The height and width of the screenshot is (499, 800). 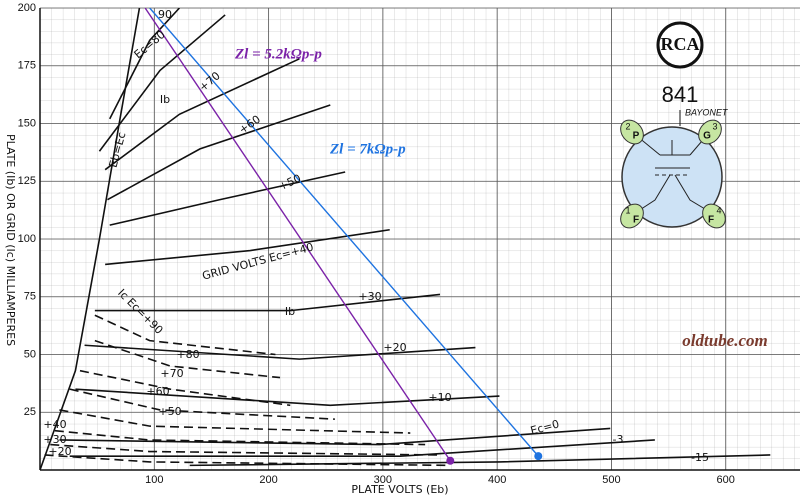 What do you see at coordinates (171, 373) in the screenshot?
I see `series-label: +70` at bounding box center [171, 373].